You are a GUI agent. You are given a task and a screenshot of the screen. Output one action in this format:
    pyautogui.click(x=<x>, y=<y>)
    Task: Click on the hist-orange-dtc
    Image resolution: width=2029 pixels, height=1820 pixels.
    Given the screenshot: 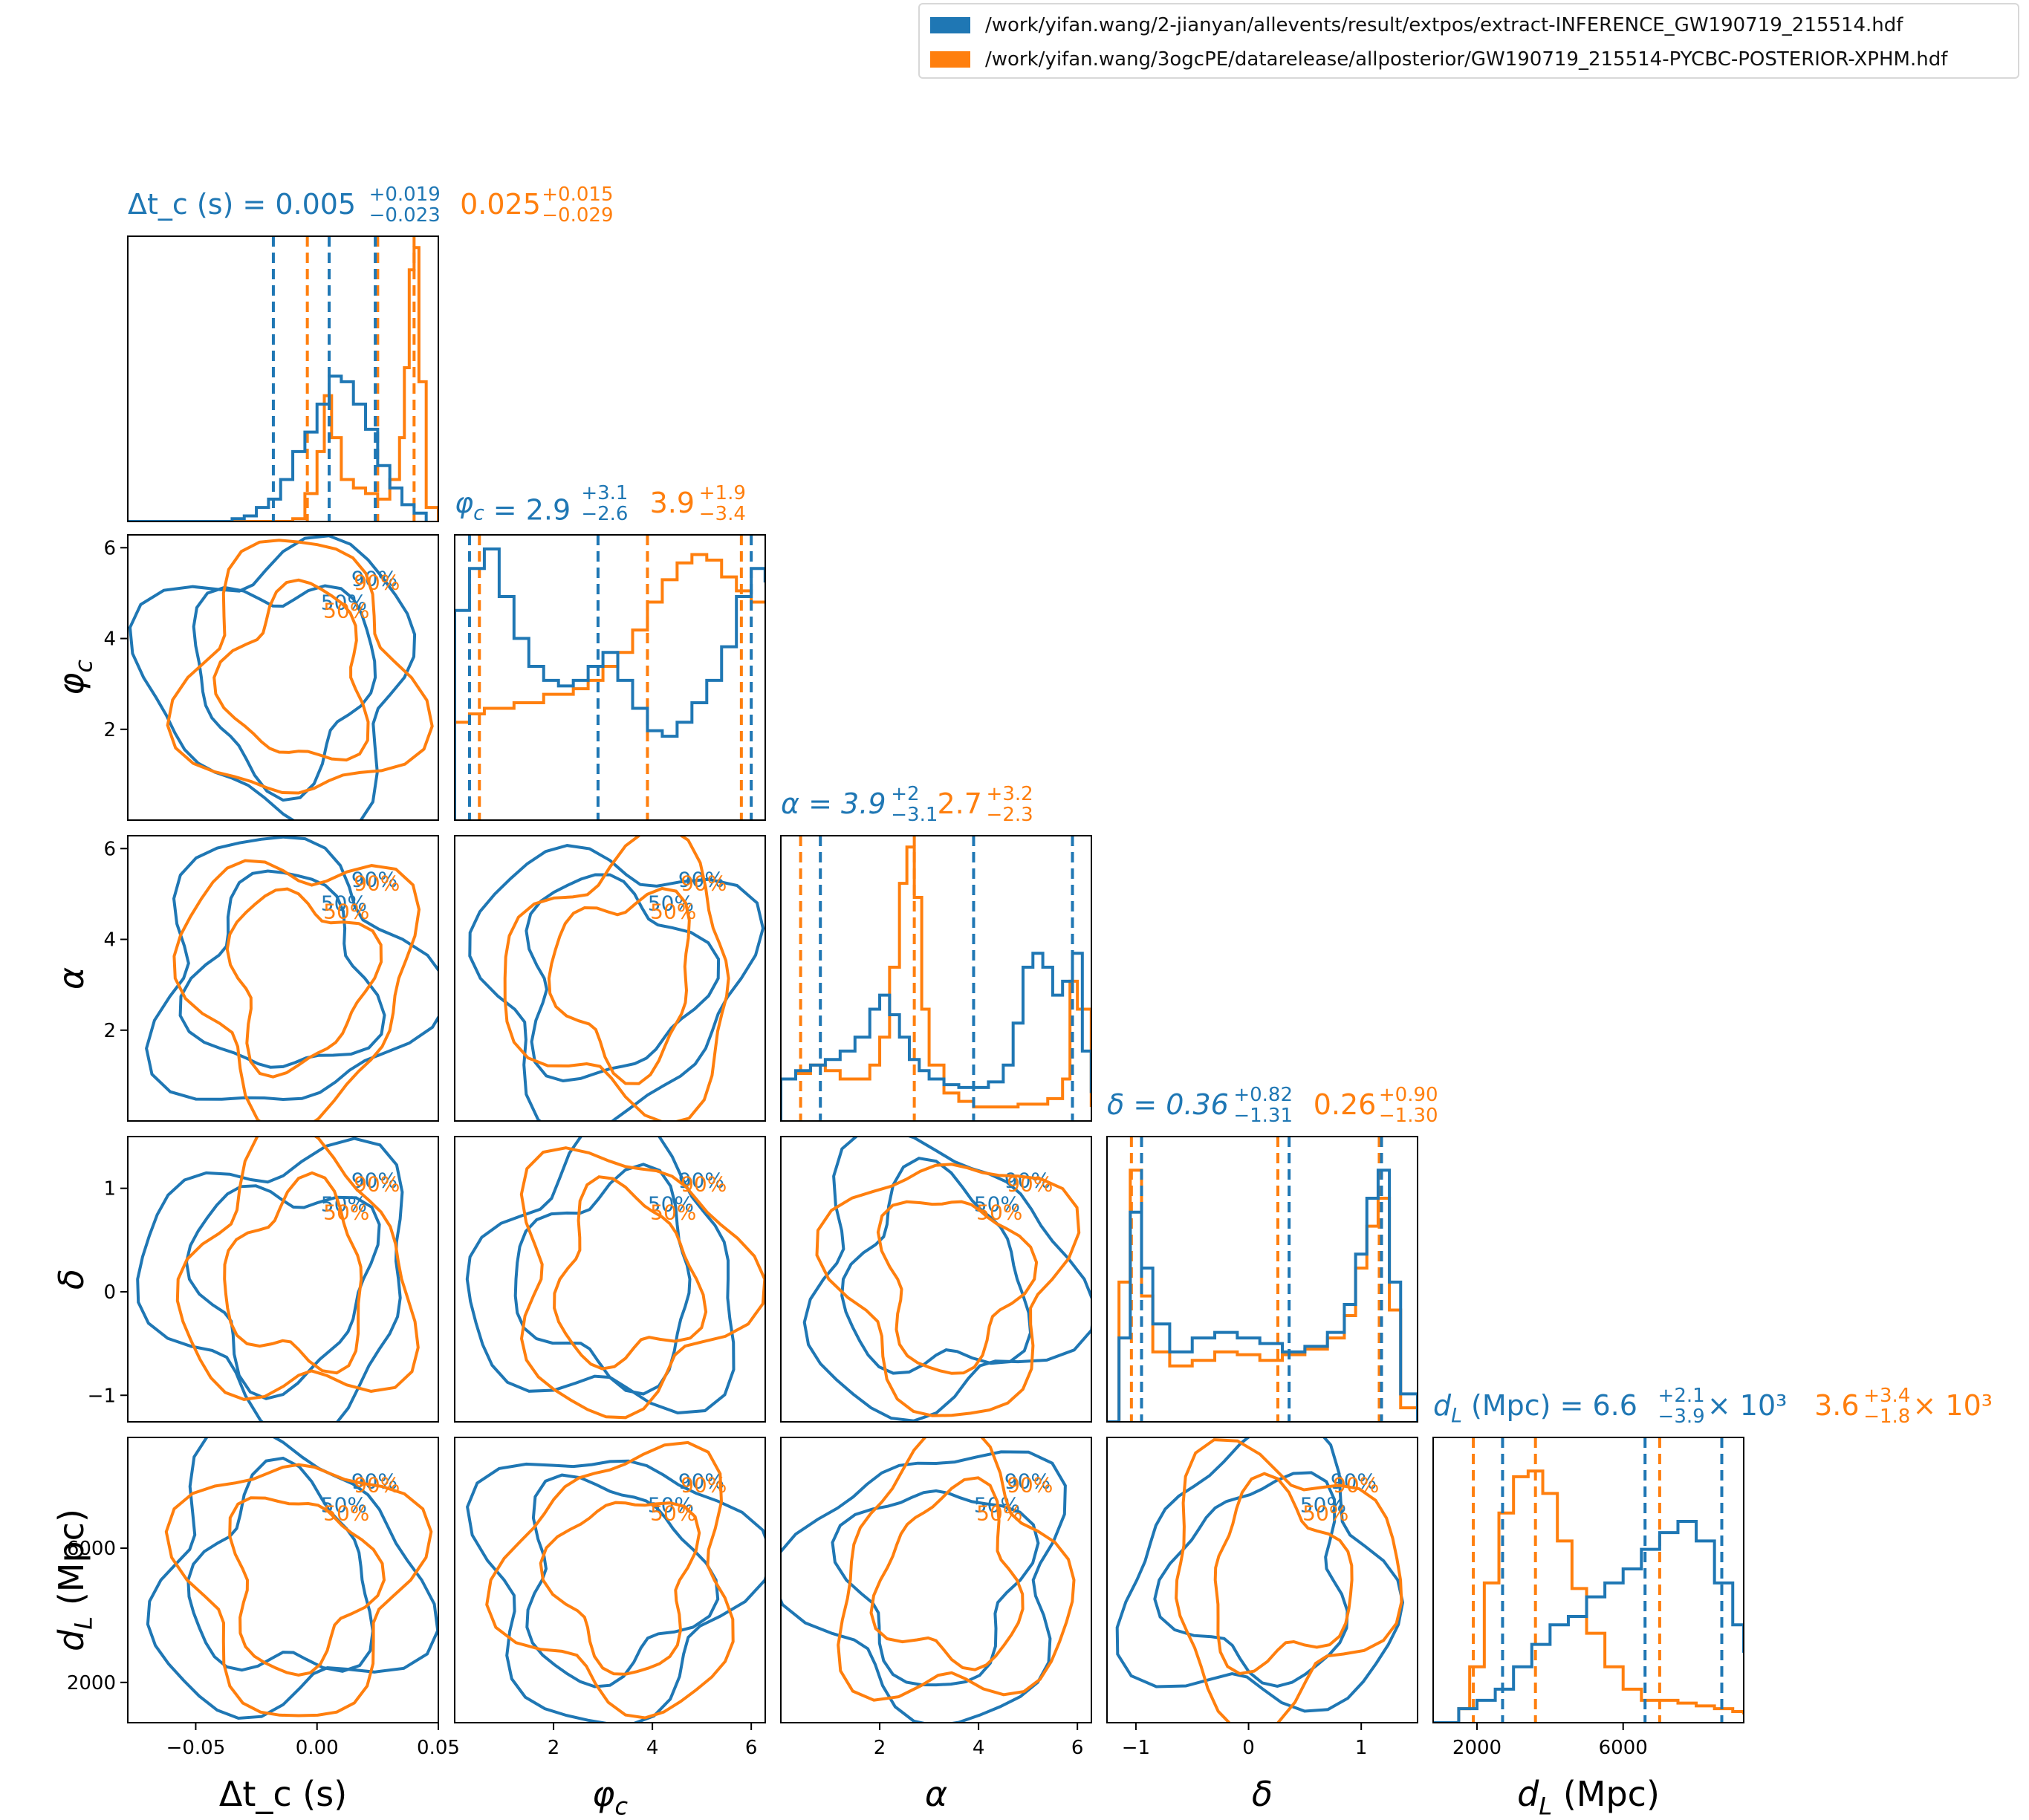 What is the action you would take?
    pyautogui.click(x=283, y=383)
    